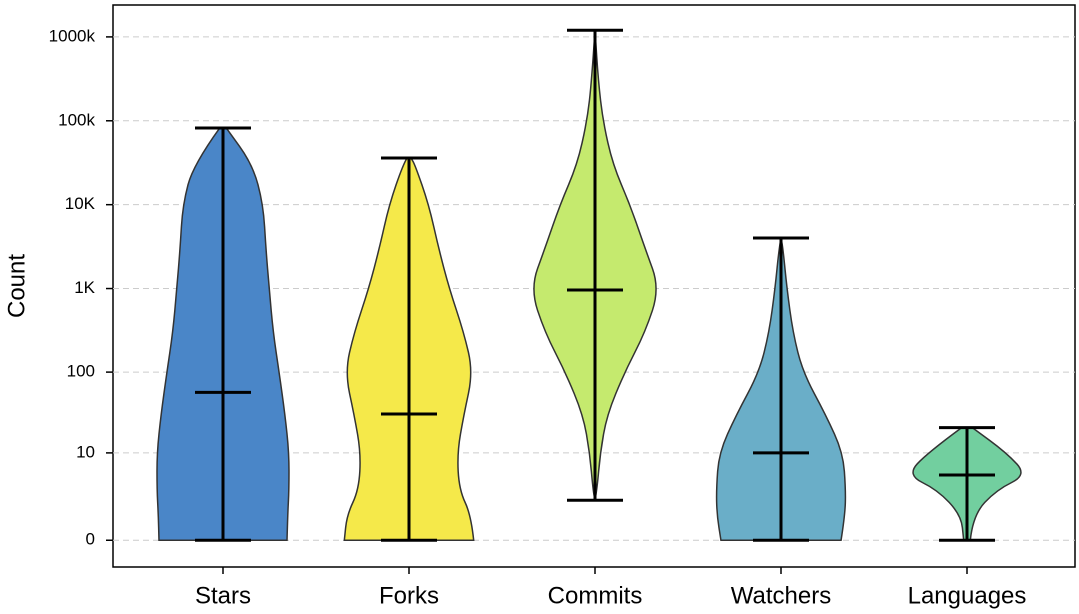  I want to click on x-tick-label: Stars, so click(223, 595).